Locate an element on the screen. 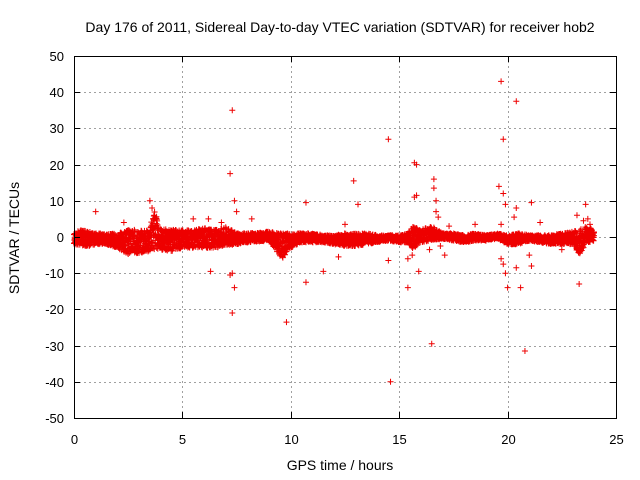 The image size is (640, 480). y-tick-label: 10 is located at coordinates (57, 201).